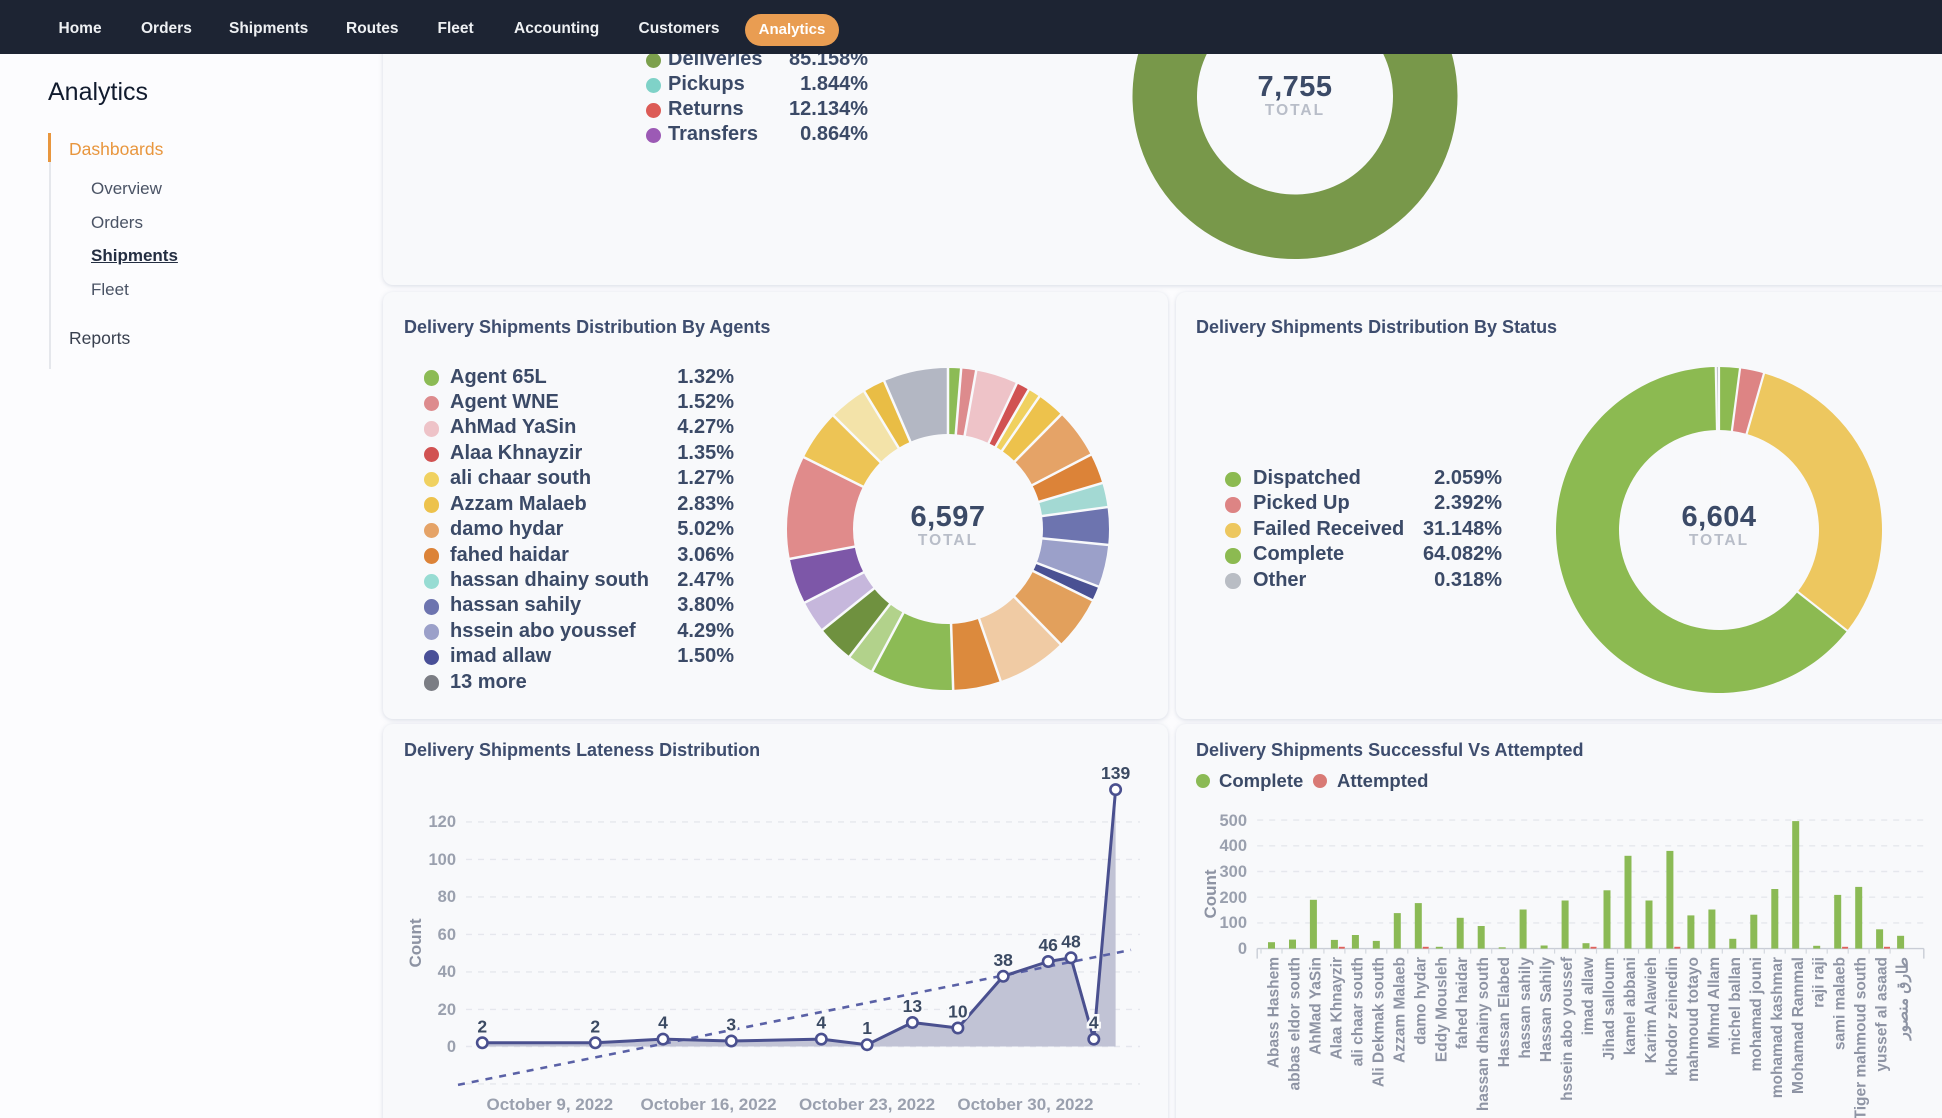 The height and width of the screenshot is (1118, 1942). What do you see at coordinates (1693, 1019) in the screenshot?
I see `svg-text: mahmoud totayo` at bounding box center [1693, 1019].